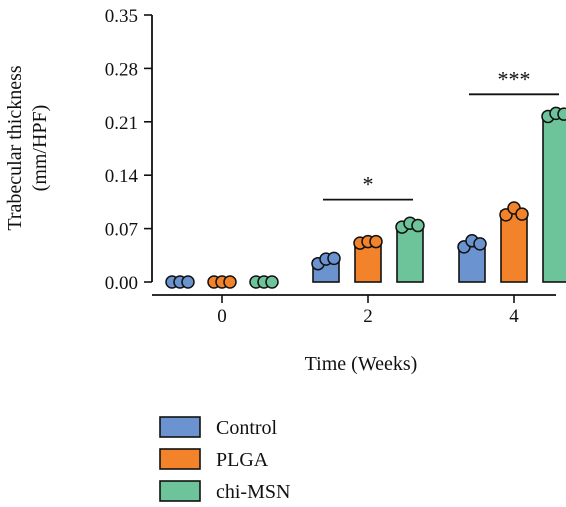 The height and width of the screenshot is (507, 566). I want to click on y-axis-ticks: 0.00 0.07 0.14 0.21 0.28 0.35, so click(128, 150).